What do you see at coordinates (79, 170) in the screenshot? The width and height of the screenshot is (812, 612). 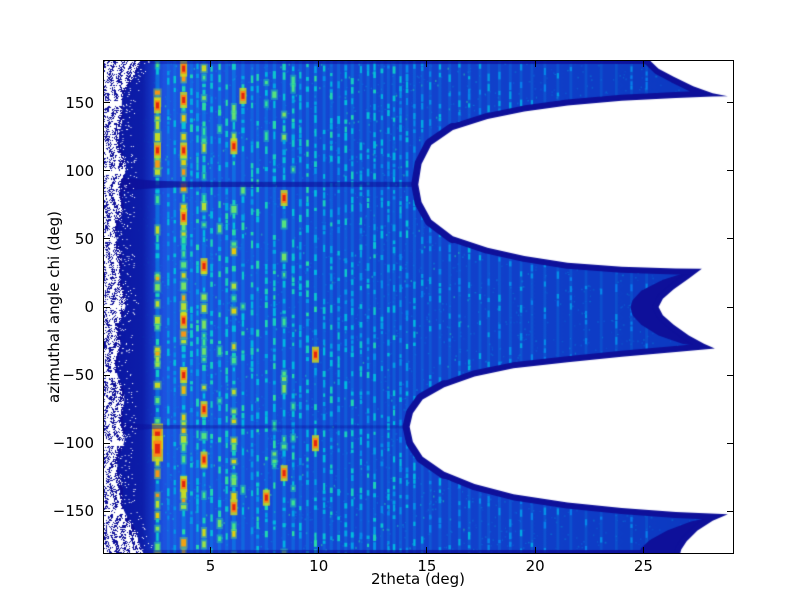 I see `y-tick-label: 100` at bounding box center [79, 170].